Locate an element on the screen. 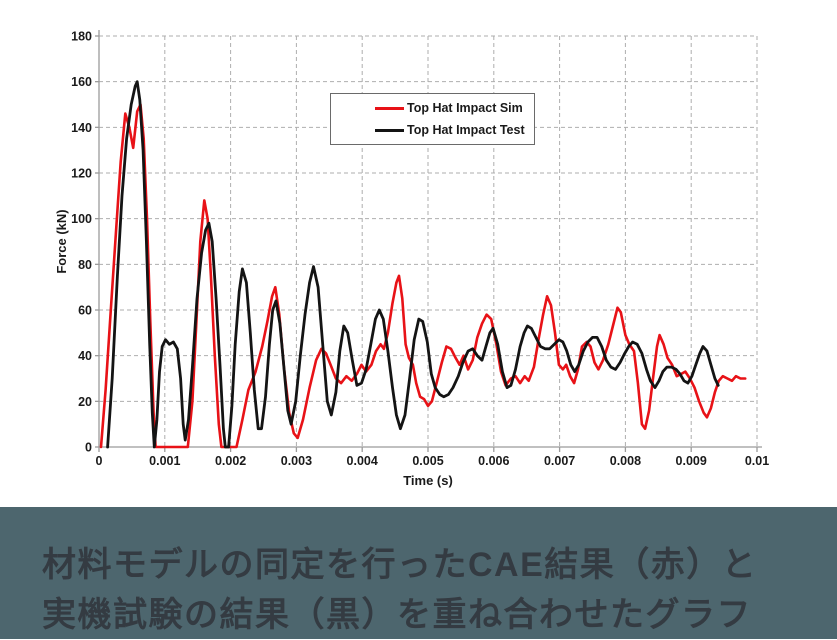 This screenshot has height=640, width=837. svg-text: 0.009 is located at coordinates (691, 461).